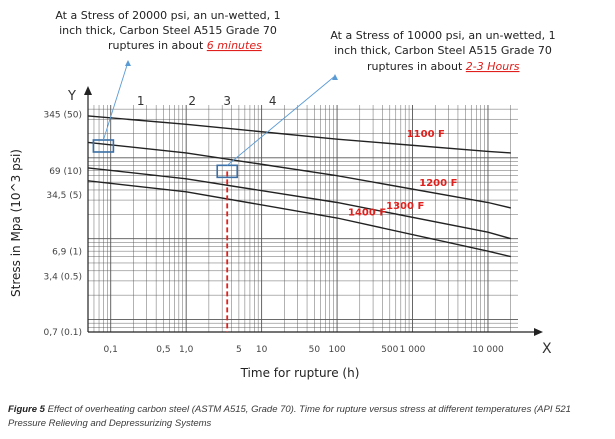  What do you see at coordinates (67, 253) in the screenshot?
I see `y-tick-label: 6,9 (1)` at bounding box center [67, 253].